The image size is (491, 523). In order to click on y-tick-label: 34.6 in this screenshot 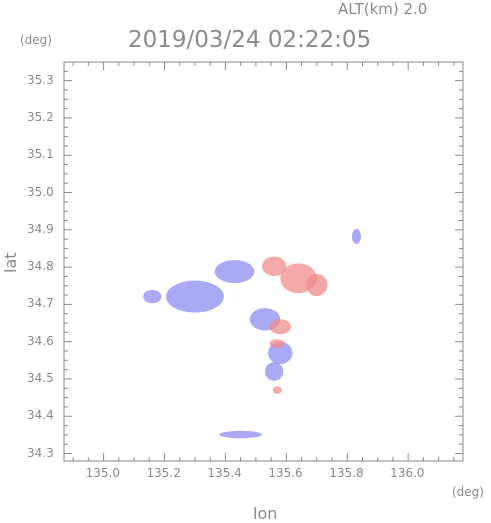, I will do `click(40, 340)`.